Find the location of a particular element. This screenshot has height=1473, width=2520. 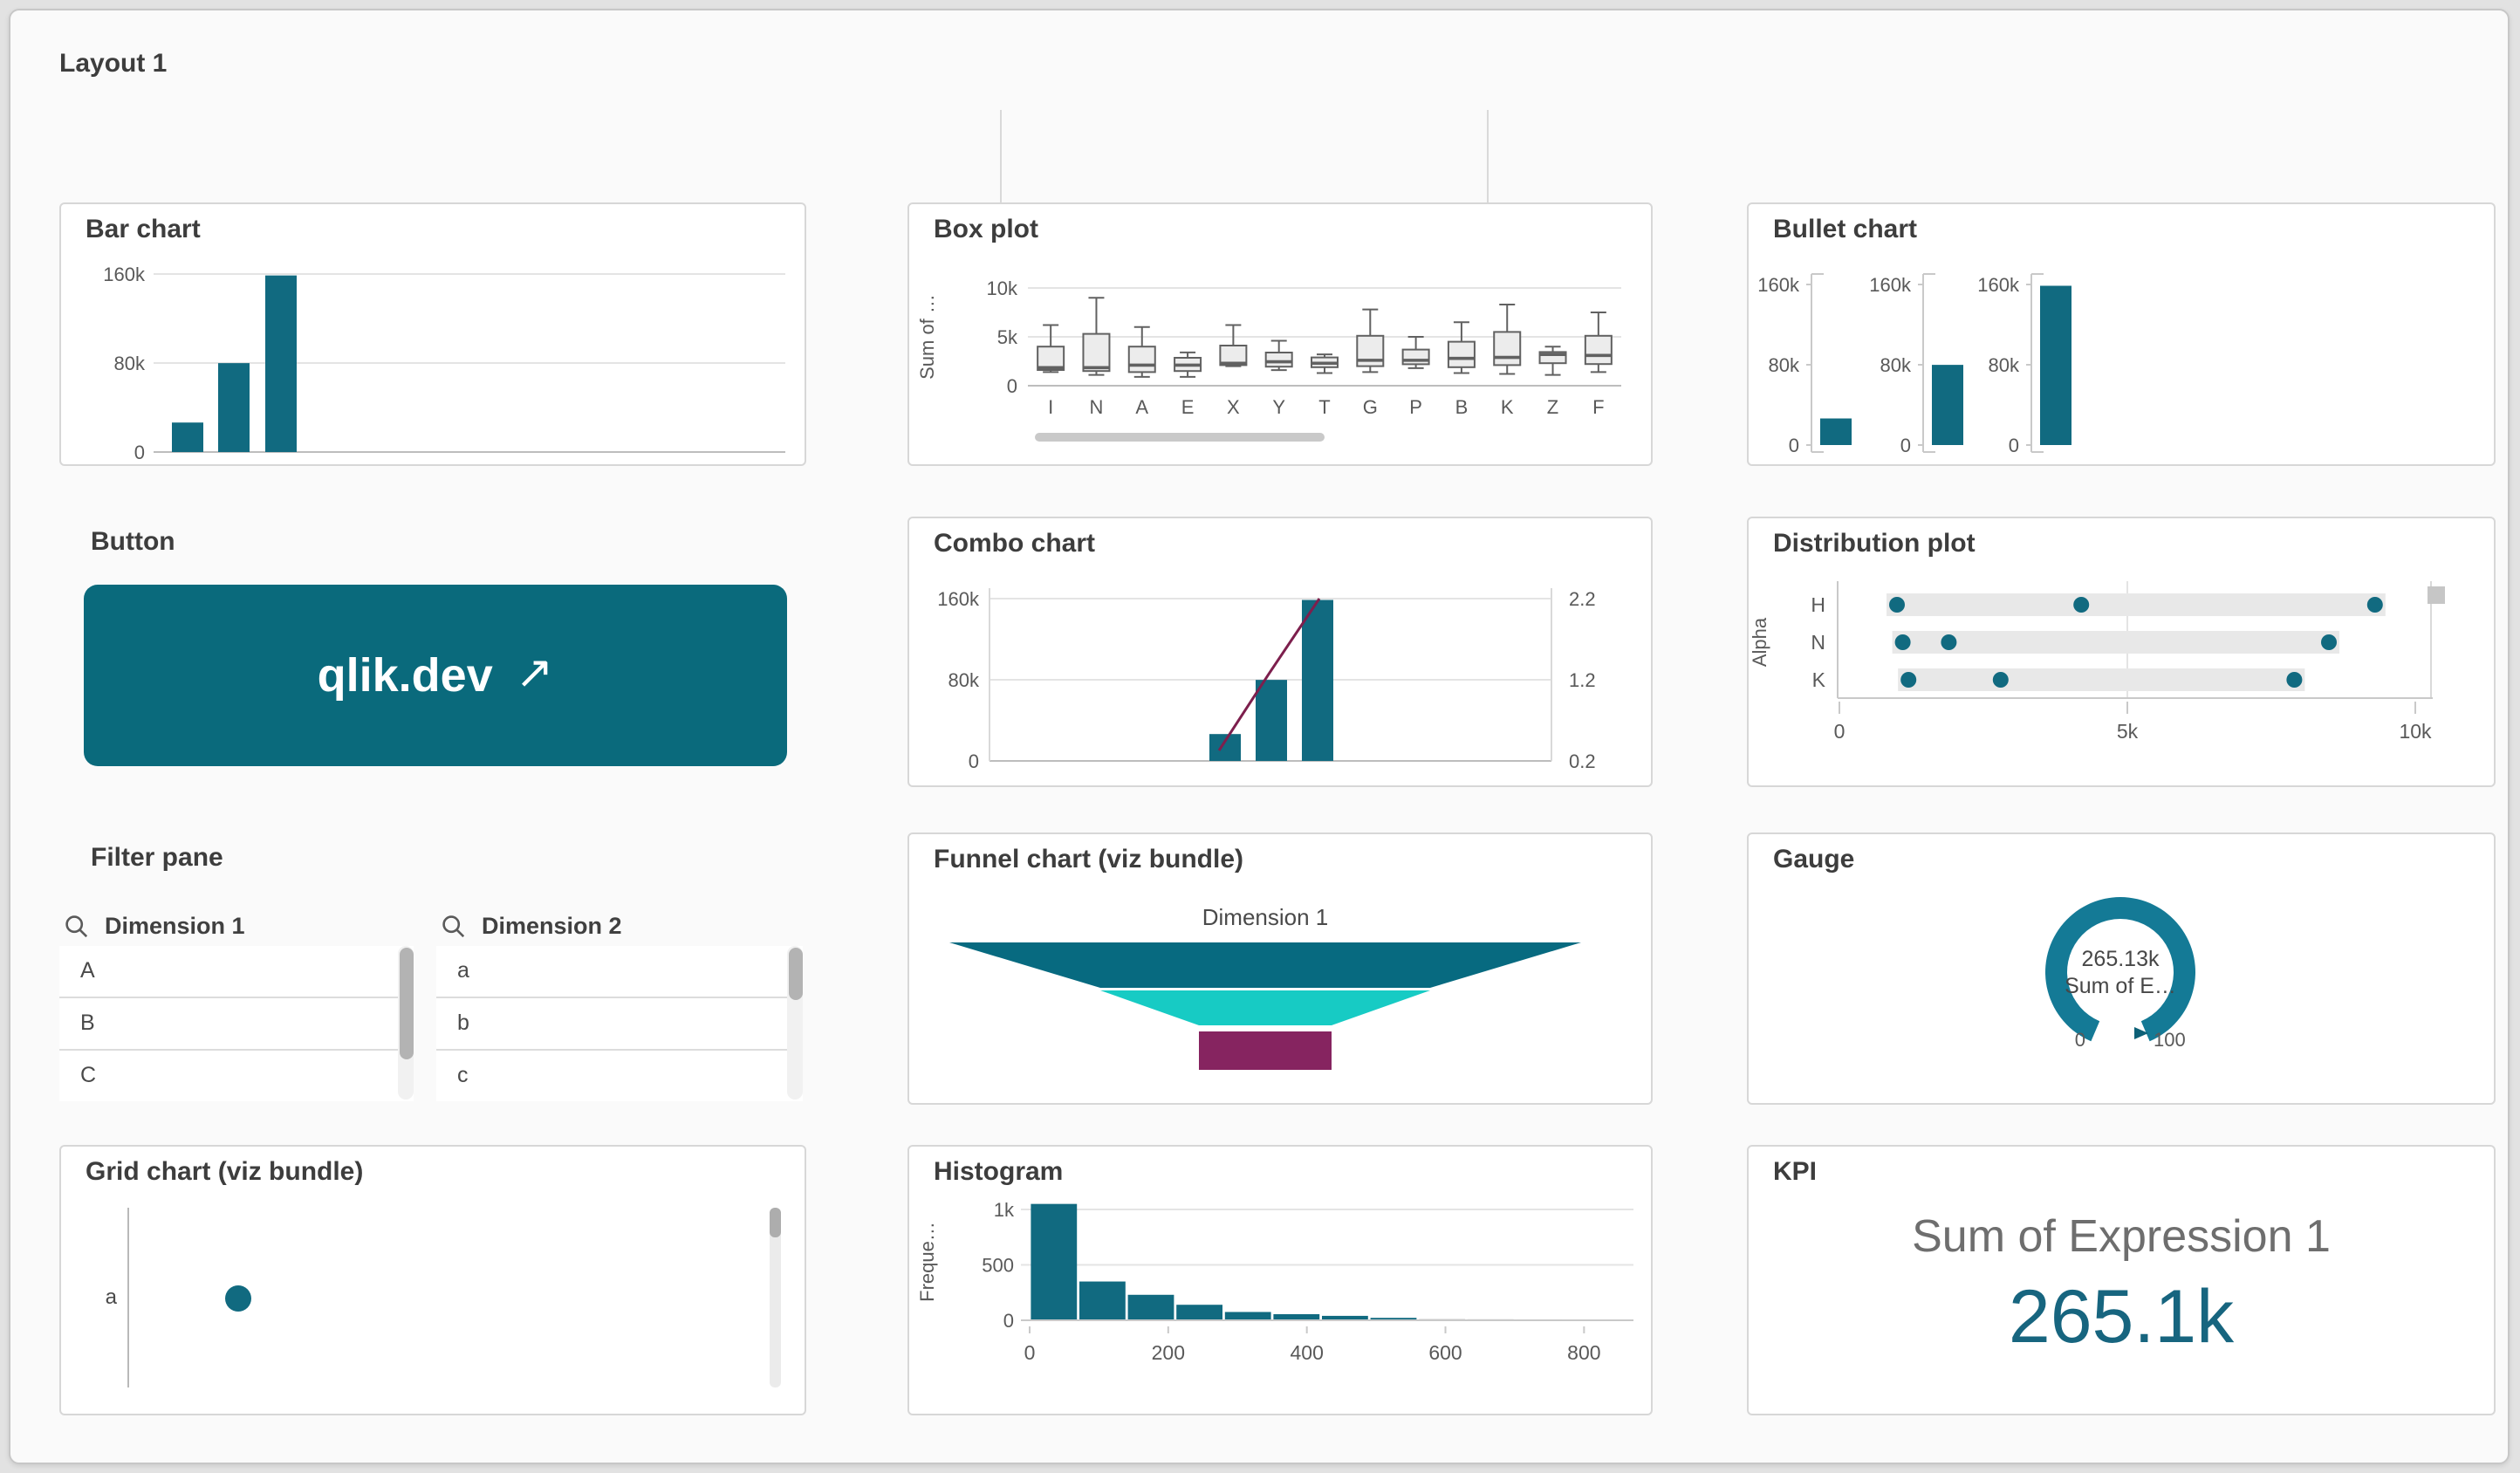

combo-chart: 0 80k 160k 0.2 1.2 2.2 is located at coordinates (1280, 651).